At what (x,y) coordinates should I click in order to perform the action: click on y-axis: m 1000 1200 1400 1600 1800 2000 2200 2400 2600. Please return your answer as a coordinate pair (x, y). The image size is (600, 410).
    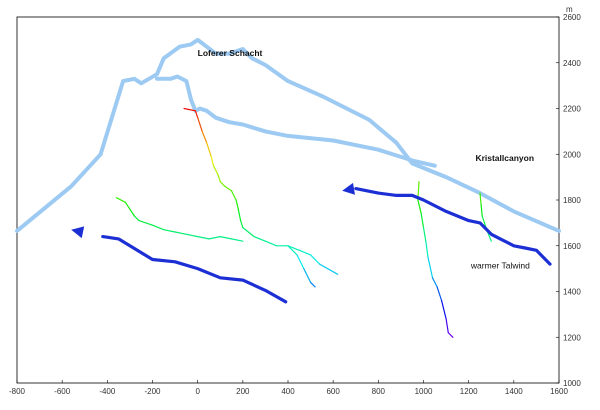
    Looking at the image, I should click on (568, 196).